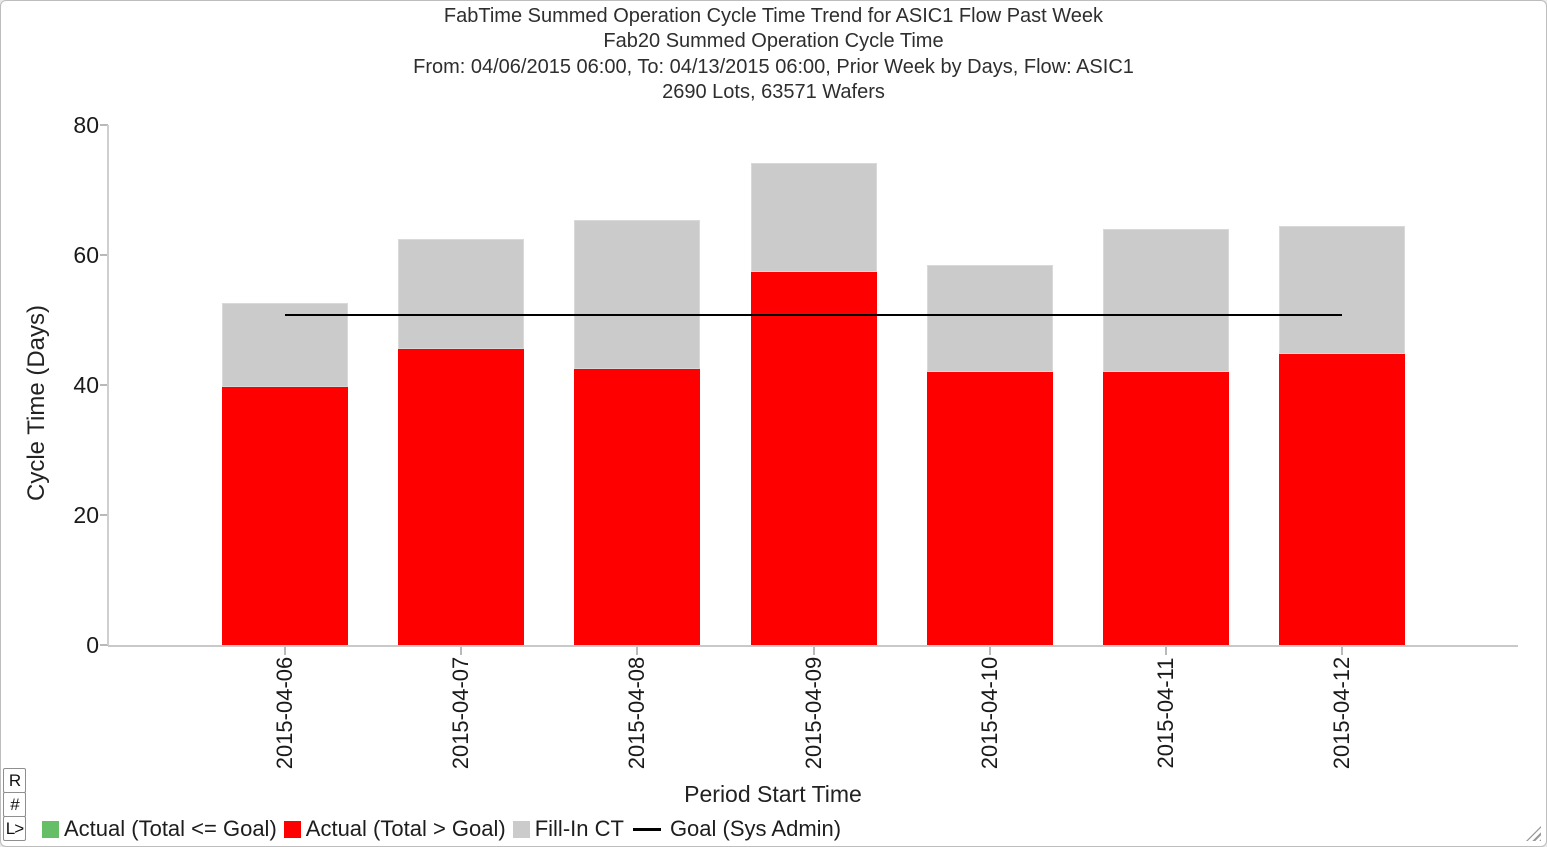 The image size is (1547, 847). Describe the element at coordinates (1165, 713) in the screenshot. I see `x-tick-label: 2015-04-11` at that location.